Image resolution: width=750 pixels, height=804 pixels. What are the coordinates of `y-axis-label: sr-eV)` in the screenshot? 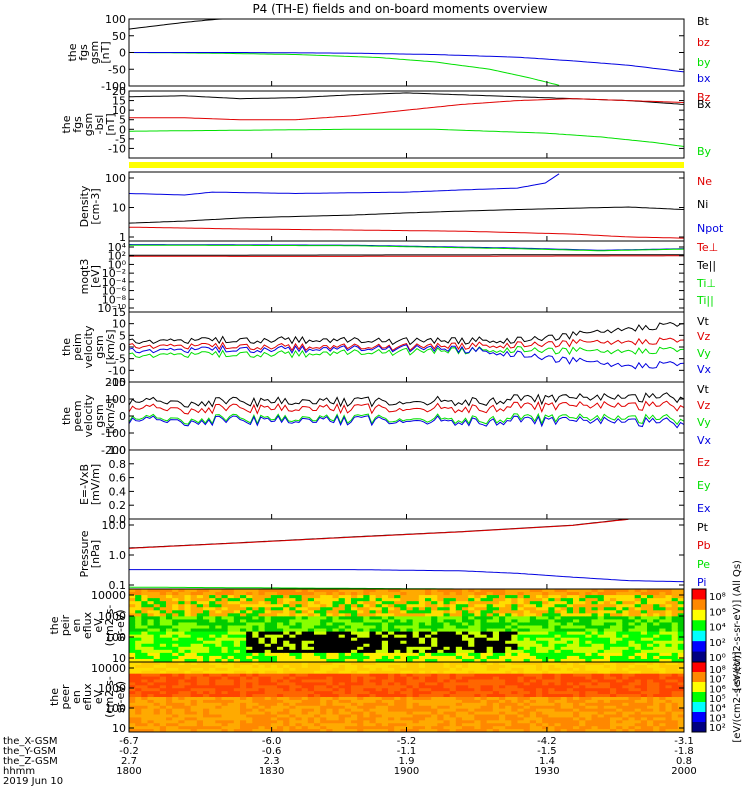 It's located at (120, 697).